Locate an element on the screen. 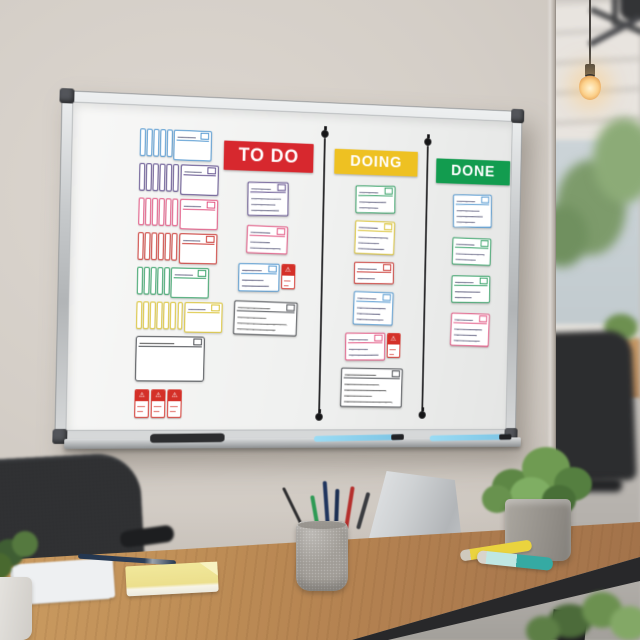  pendant-lamp-socket is located at coordinates (590, 70).